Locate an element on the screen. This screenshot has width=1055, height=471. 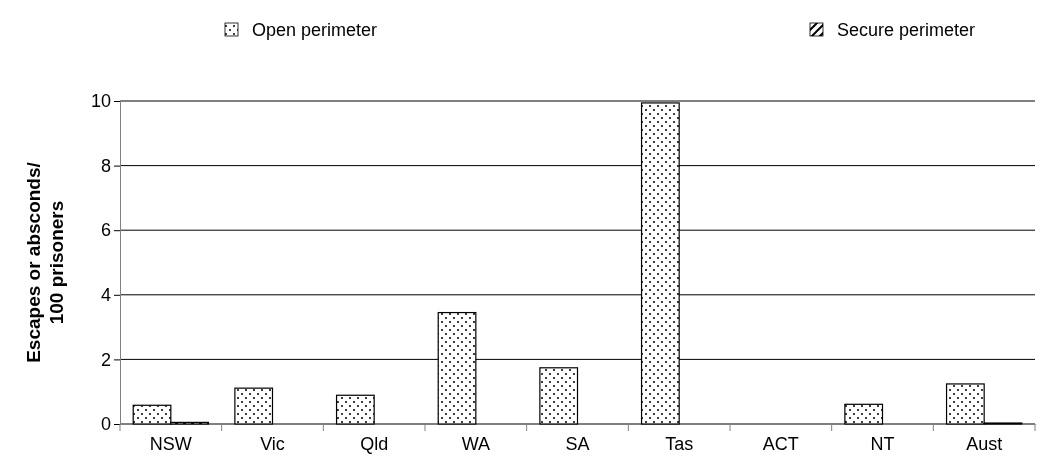
y-tick-label: 6 is located at coordinates (105, 230).